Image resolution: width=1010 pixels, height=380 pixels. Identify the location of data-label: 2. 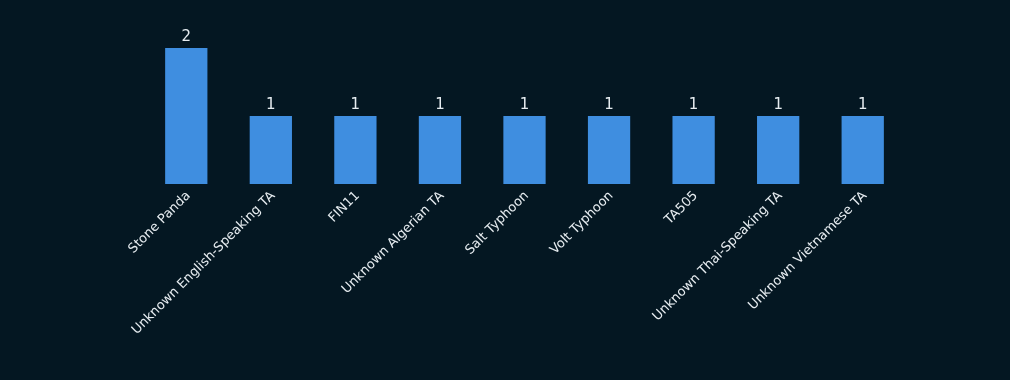
(186, 36).